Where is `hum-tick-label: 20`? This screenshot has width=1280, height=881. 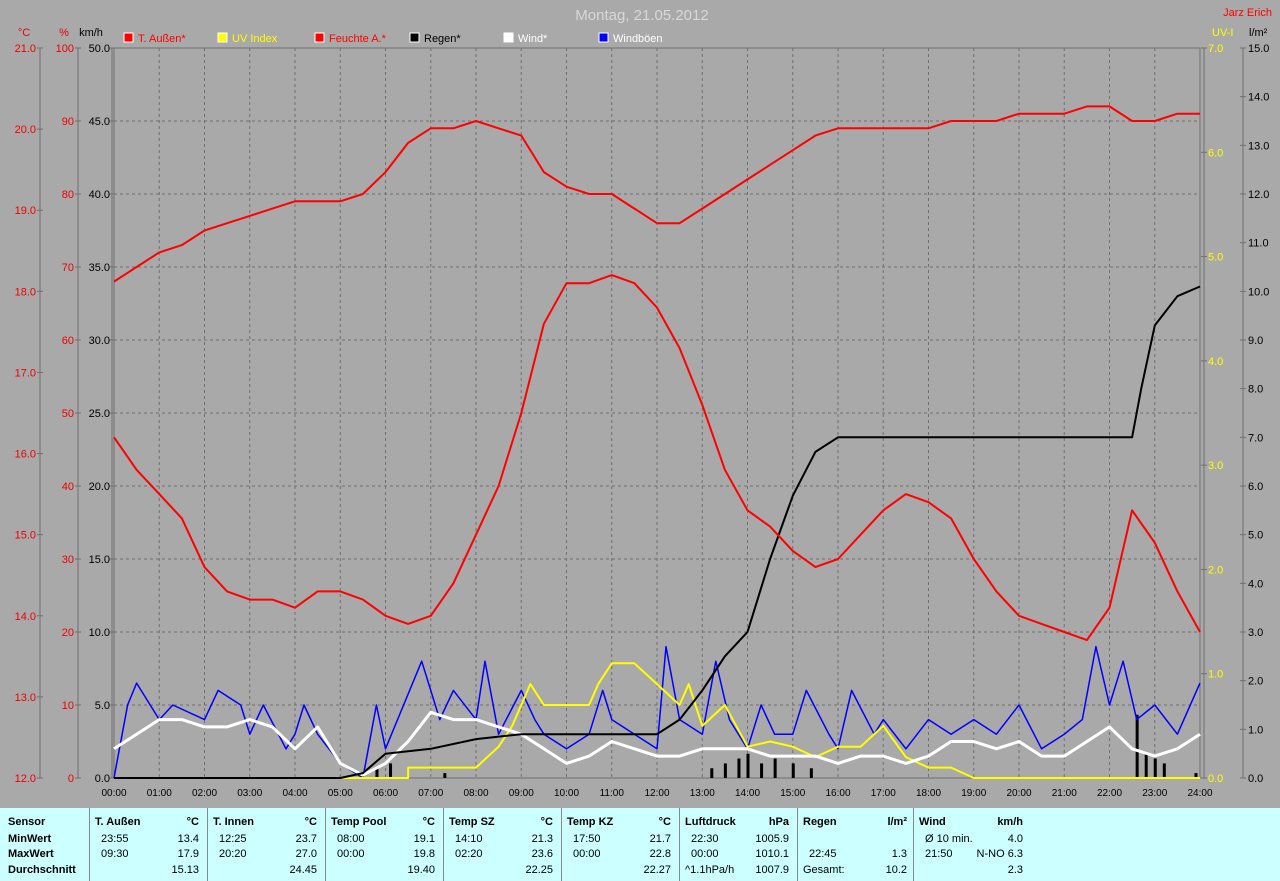
hum-tick-label: 20 is located at coordinates (68, 633).